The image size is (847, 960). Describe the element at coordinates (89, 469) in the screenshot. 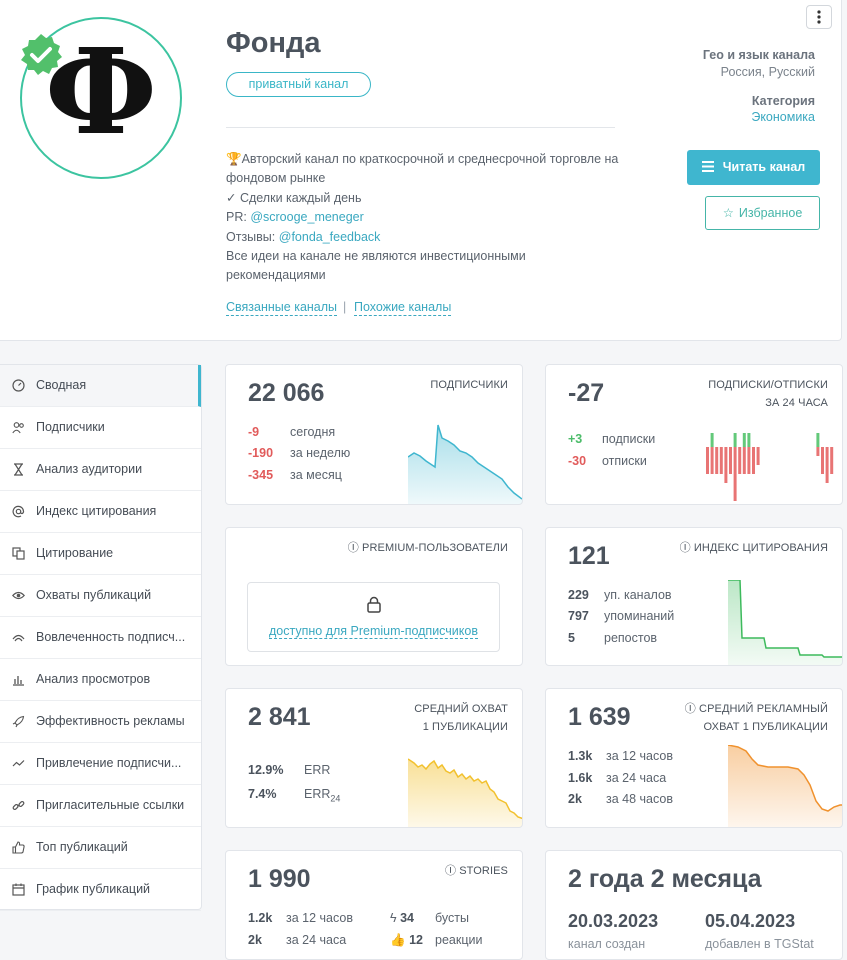

I see `sidebar-item-label: Анализ аудитории` at that location.